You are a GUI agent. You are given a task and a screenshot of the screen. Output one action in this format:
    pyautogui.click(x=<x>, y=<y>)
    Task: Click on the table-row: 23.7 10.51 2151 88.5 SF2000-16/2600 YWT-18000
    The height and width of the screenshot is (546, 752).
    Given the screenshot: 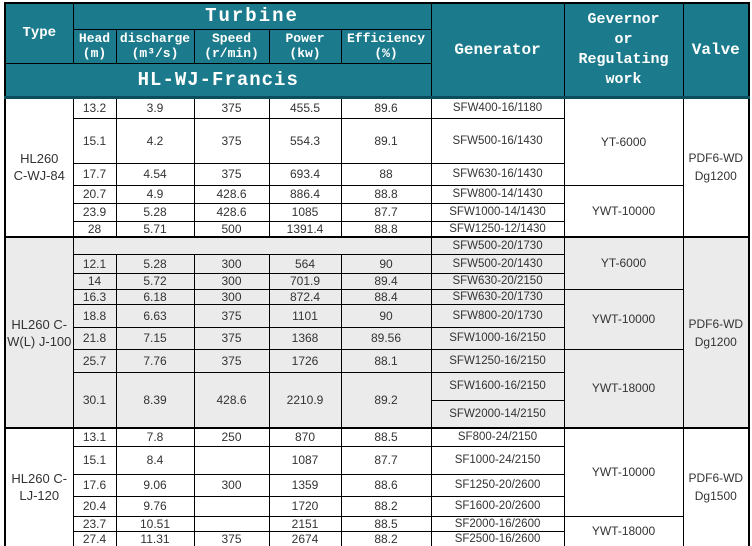 What is the action you would take?
    pyautogui.click(x=377, y=530)
    